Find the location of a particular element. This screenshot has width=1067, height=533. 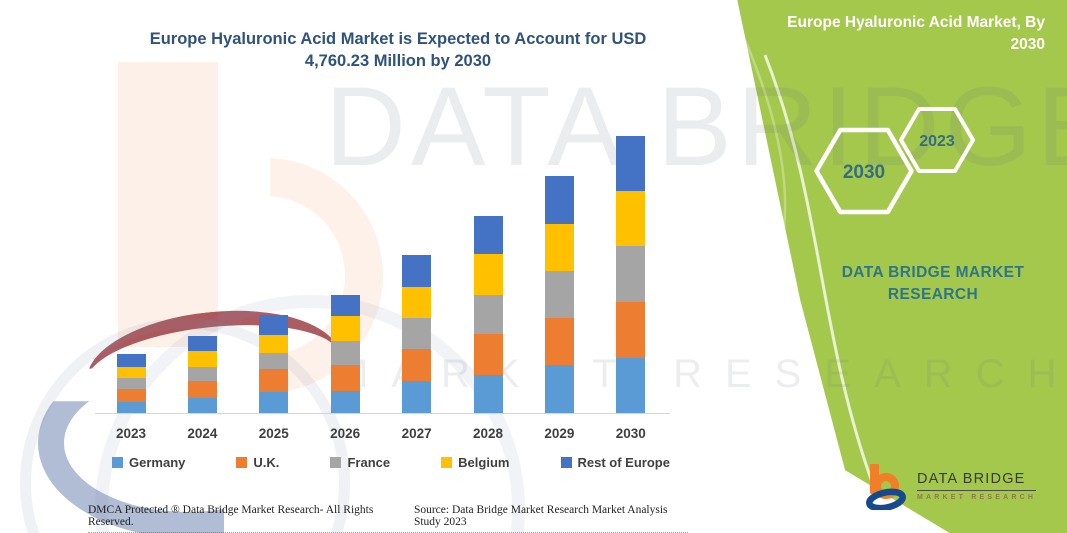

bar-segment-rest-of-europe-2026 is located at coordinates (345, 305).